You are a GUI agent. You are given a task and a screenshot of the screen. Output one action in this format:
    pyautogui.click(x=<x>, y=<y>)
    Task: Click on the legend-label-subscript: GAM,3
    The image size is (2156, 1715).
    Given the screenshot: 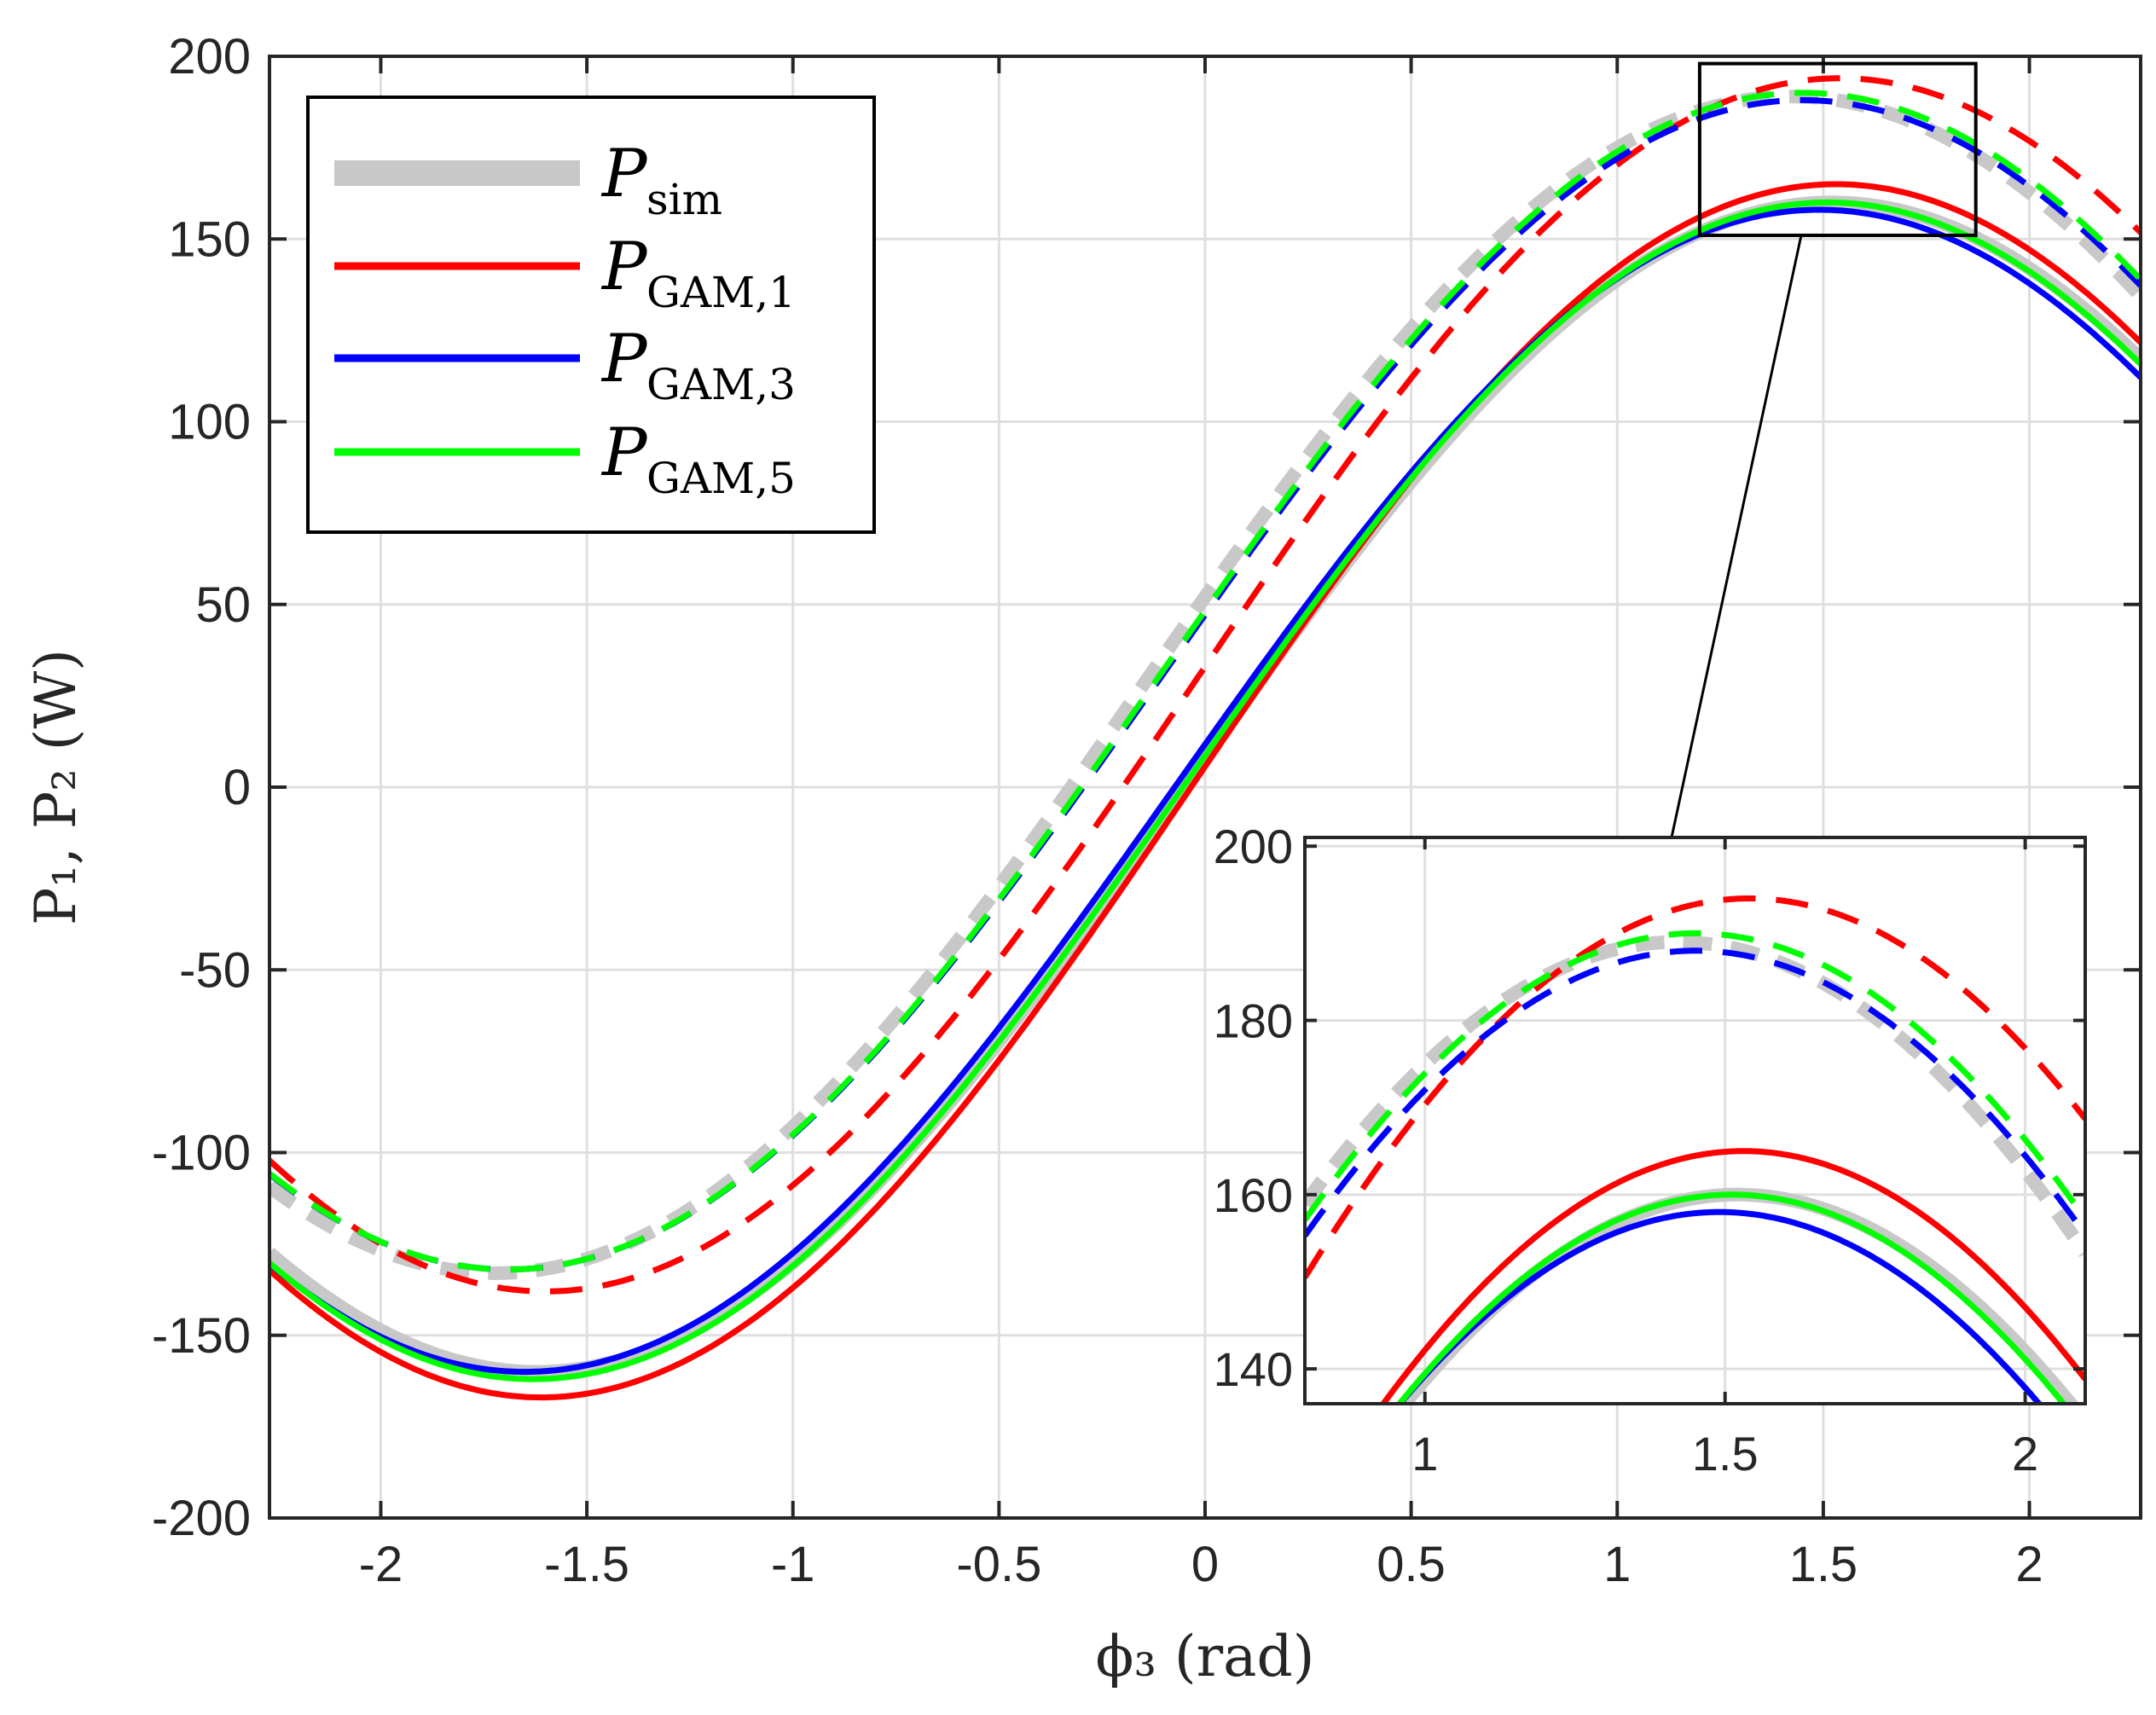 What is the action you would take?
    pyautogui.click(x=721, y=384)
    